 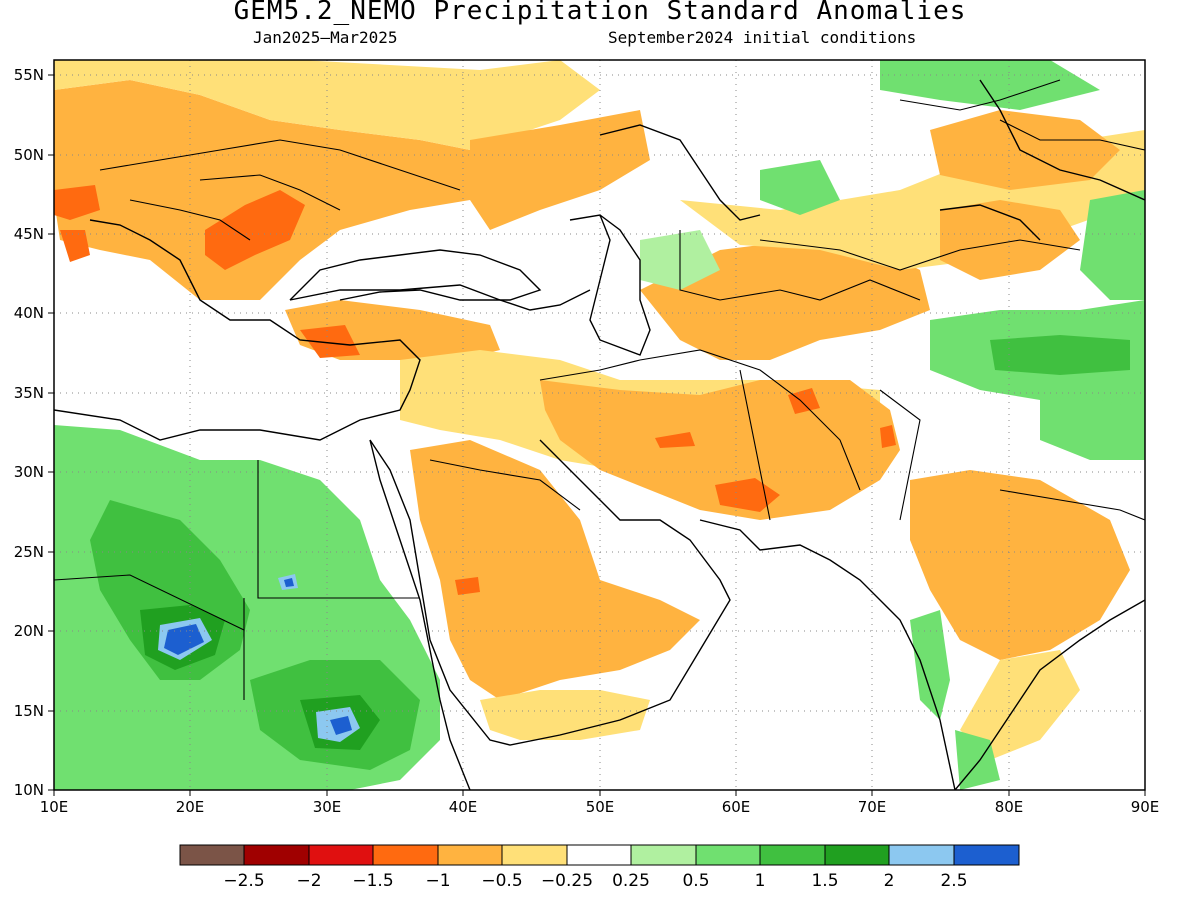 What do you see at coordinates (1025, 150) in the screenshot?
I see `mongolia-dry` at bounding box center [1025, 150].